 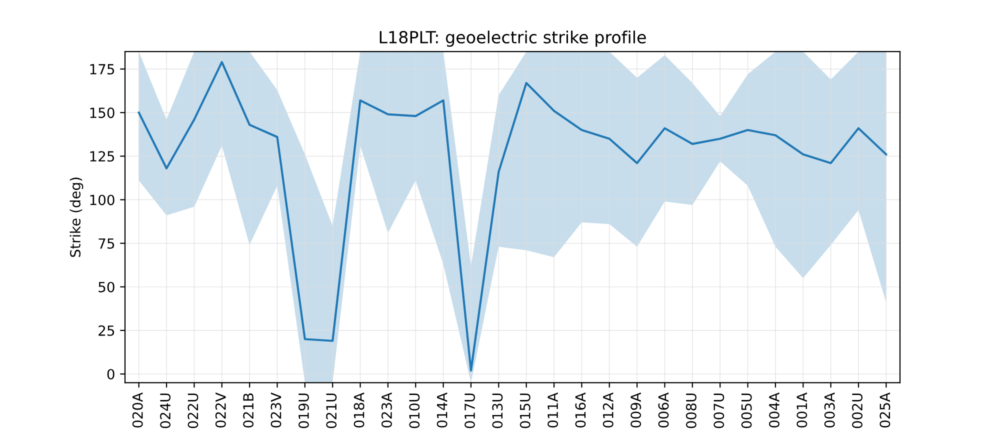 What do you see at coordinates (303, 411) in the screenshot?
I see `x-tick-label: 019U` at bounding box center [303, 411].